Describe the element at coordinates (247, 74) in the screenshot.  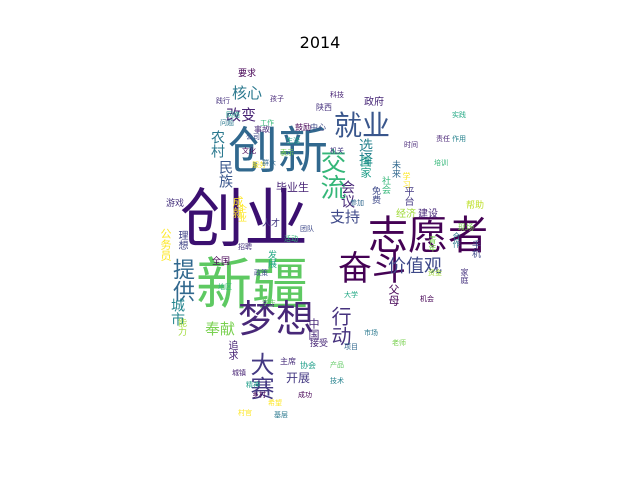
I see `cloud-word: 要求` at that location.